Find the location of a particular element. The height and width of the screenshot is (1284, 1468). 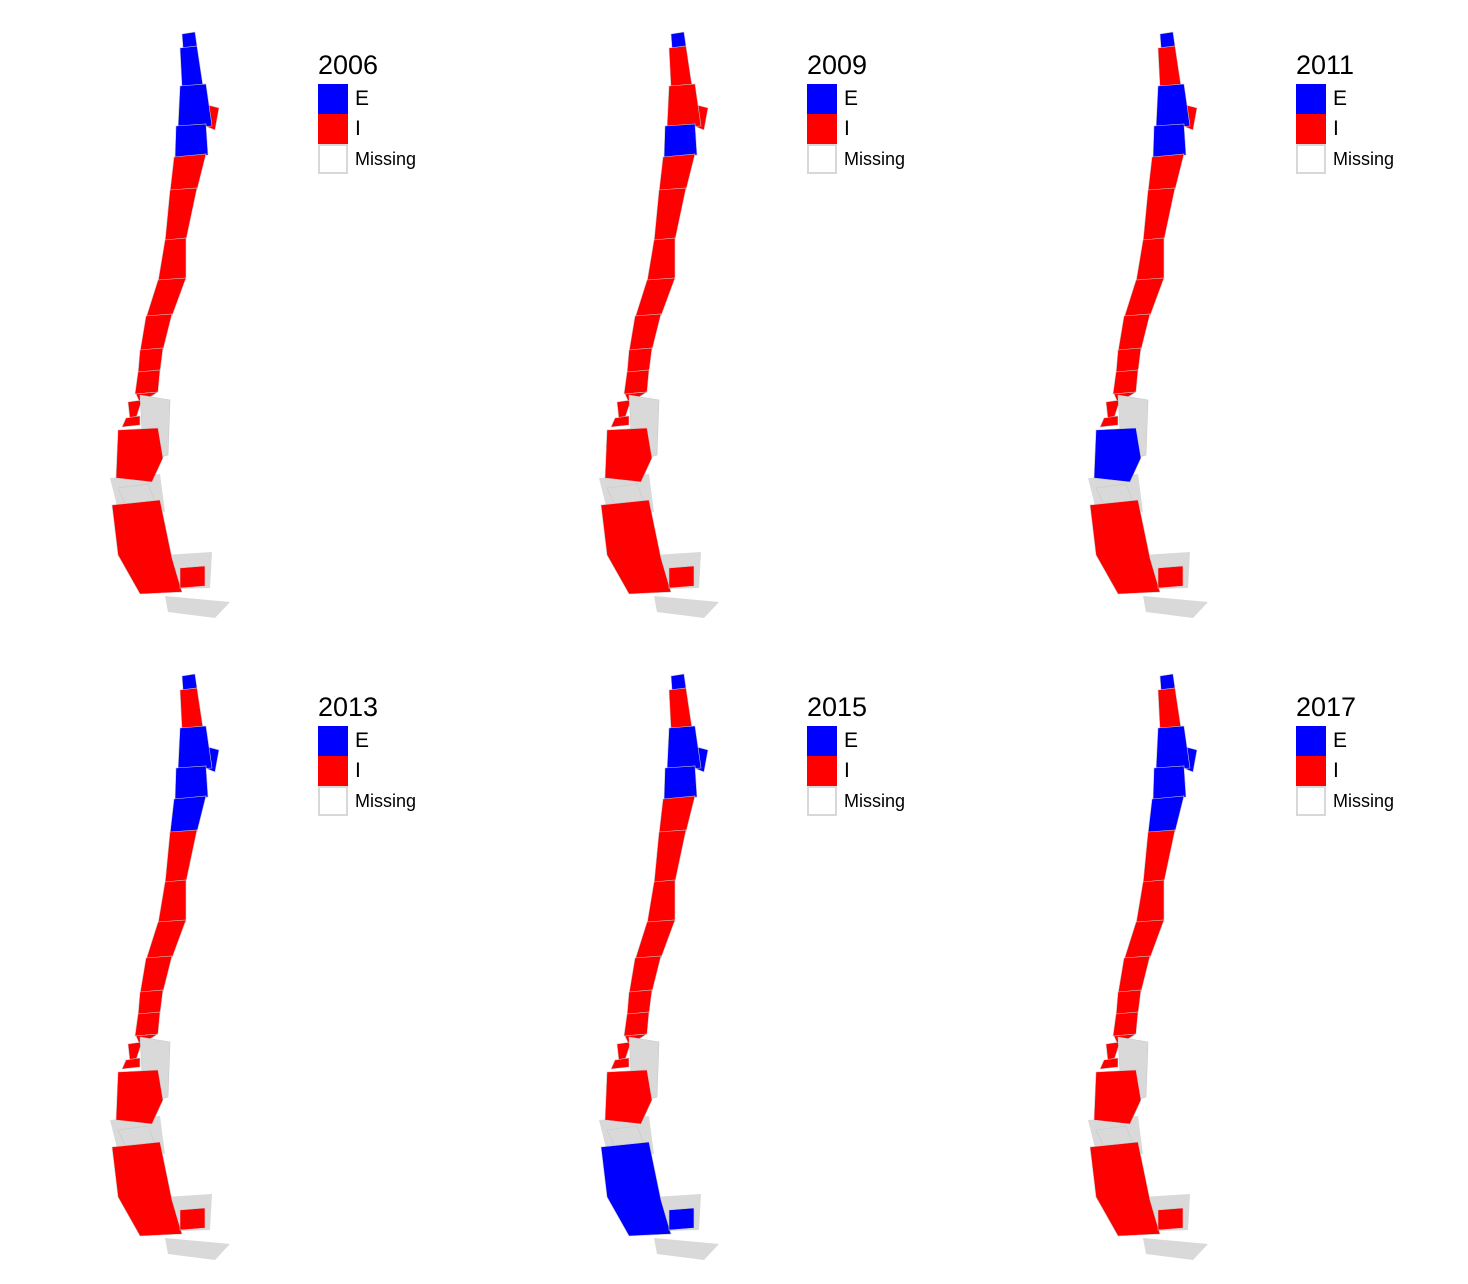

legend: 2013 E I Missing is located at coordinates (367, 753).